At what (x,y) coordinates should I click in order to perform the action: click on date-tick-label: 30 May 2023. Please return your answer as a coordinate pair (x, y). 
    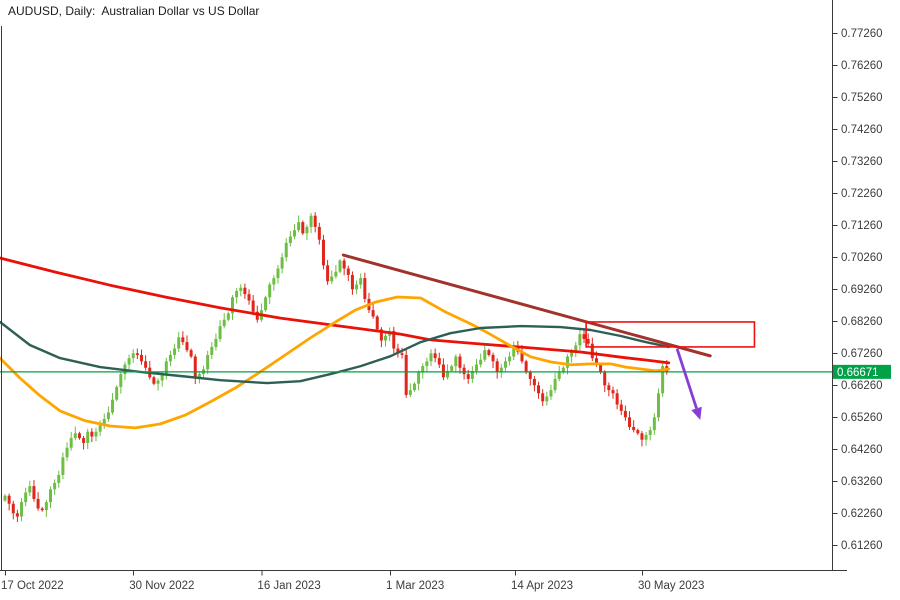
    Looking at the image, I should click on (671, 586).